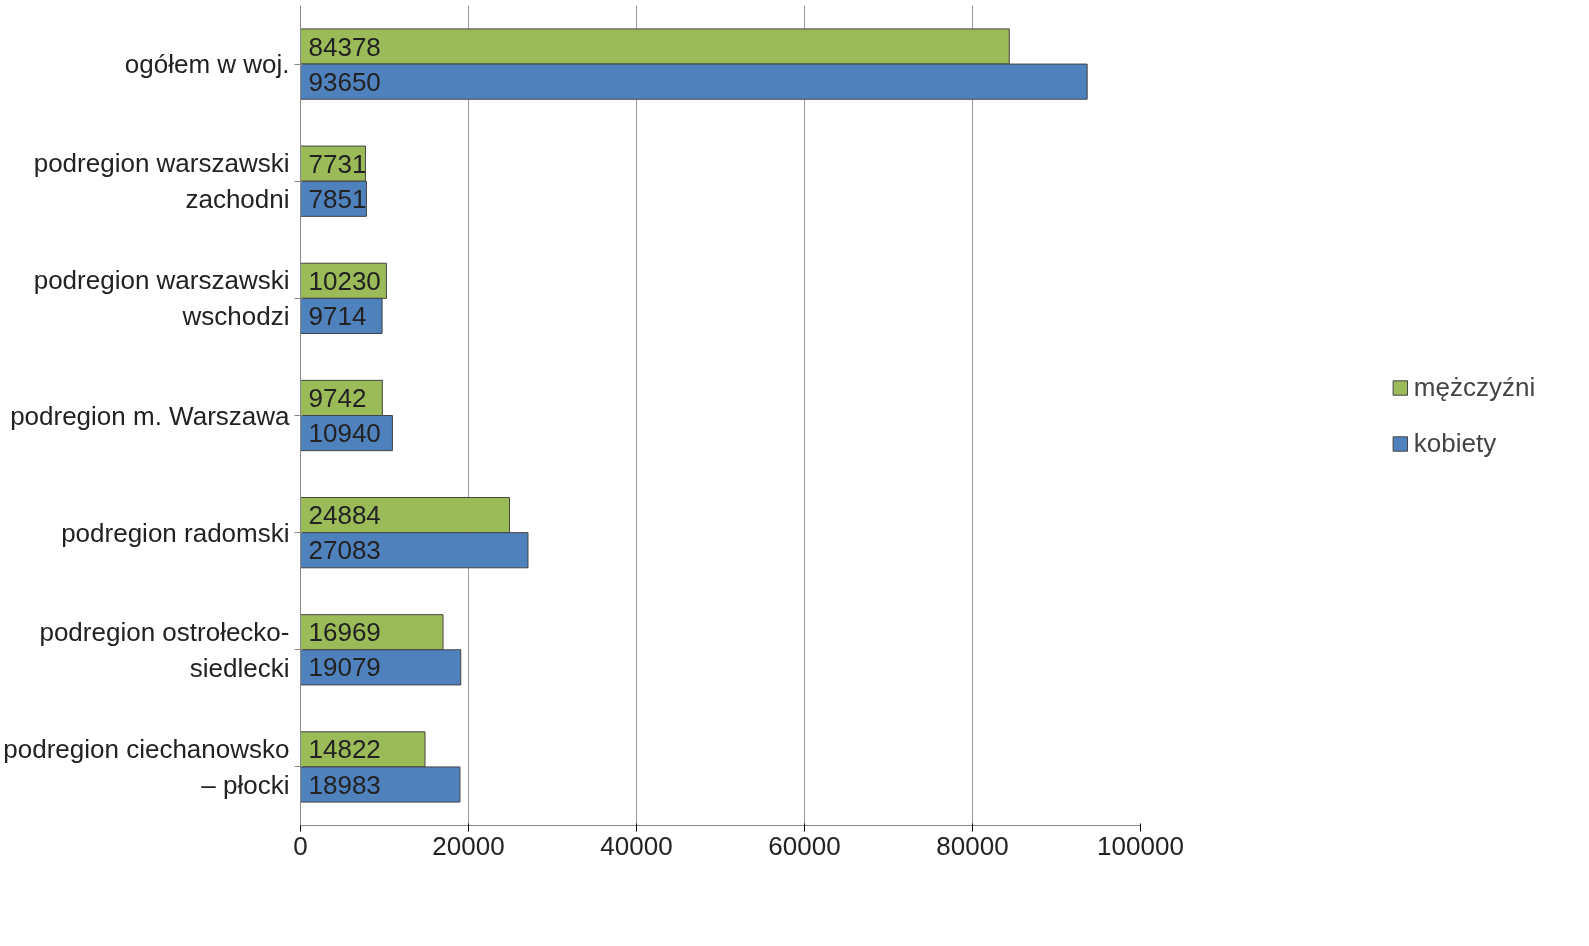 This screenshot has width=1589, height=946. Describe the element at coordinates (344, 550) in the screenshot. I see `data-label: 27083` at that location.